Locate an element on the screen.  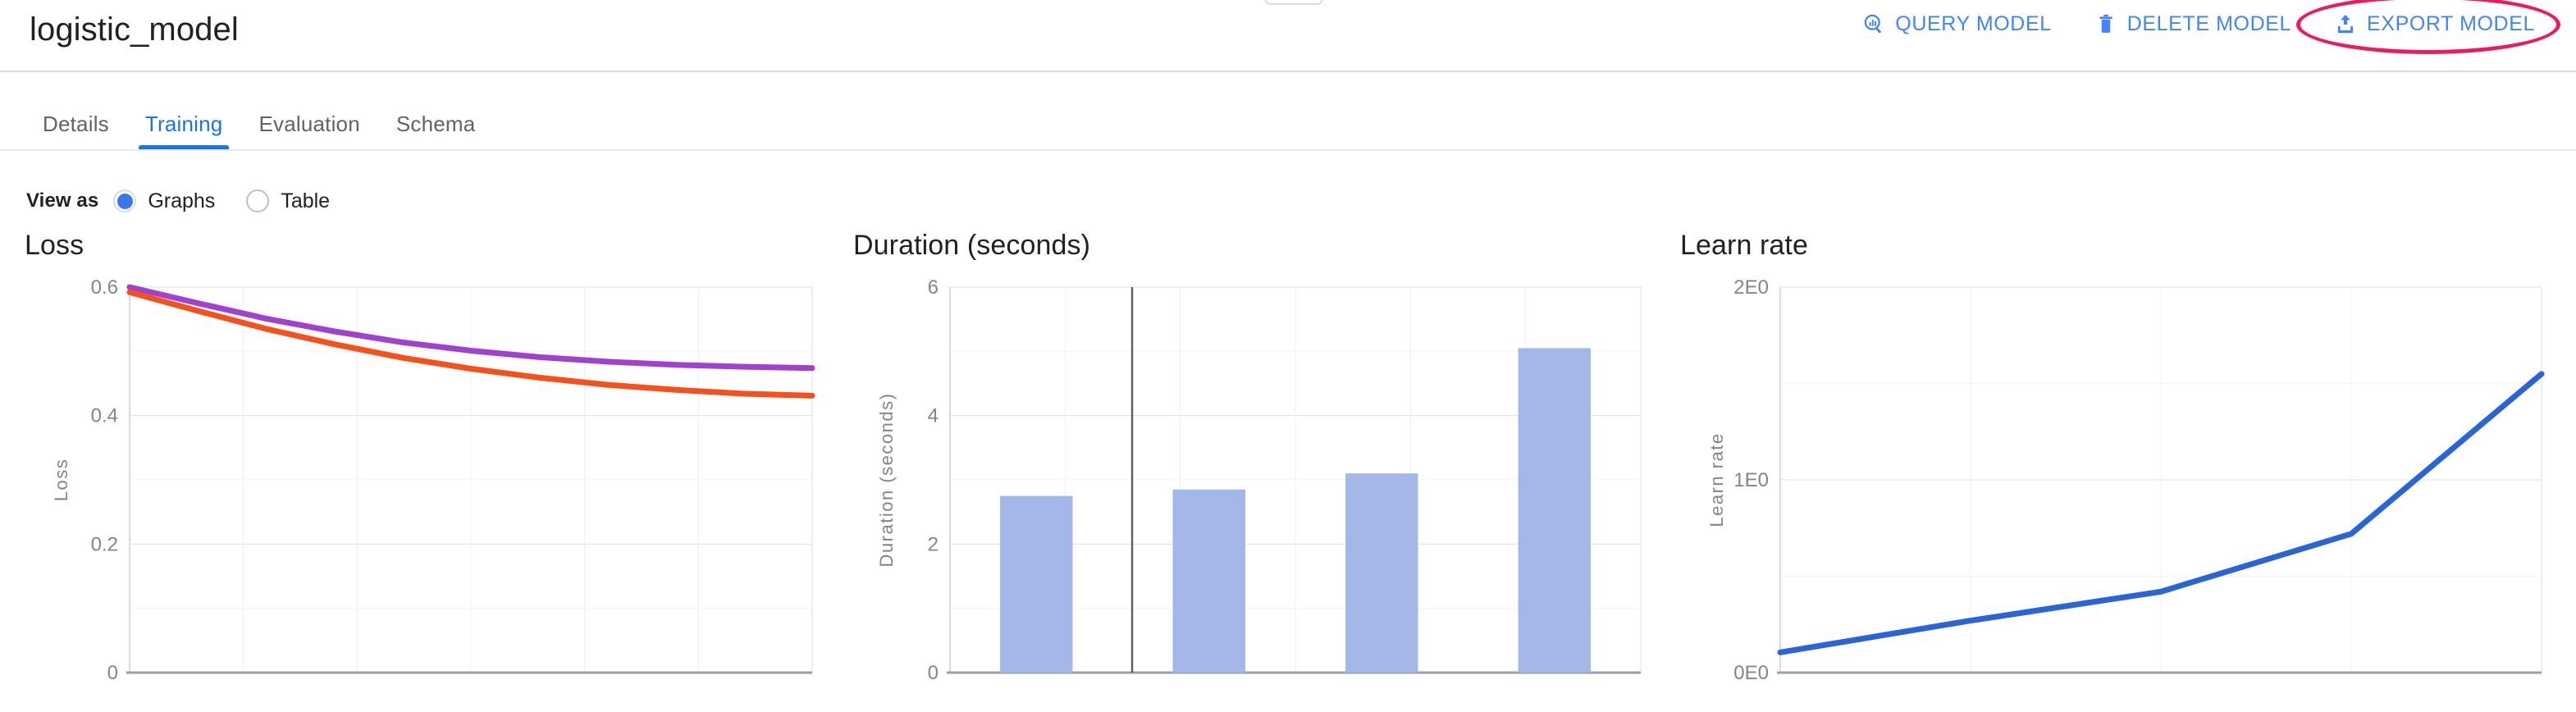
learn-rate-chart-title: Learn rate is located at coordinates (1744, 245).